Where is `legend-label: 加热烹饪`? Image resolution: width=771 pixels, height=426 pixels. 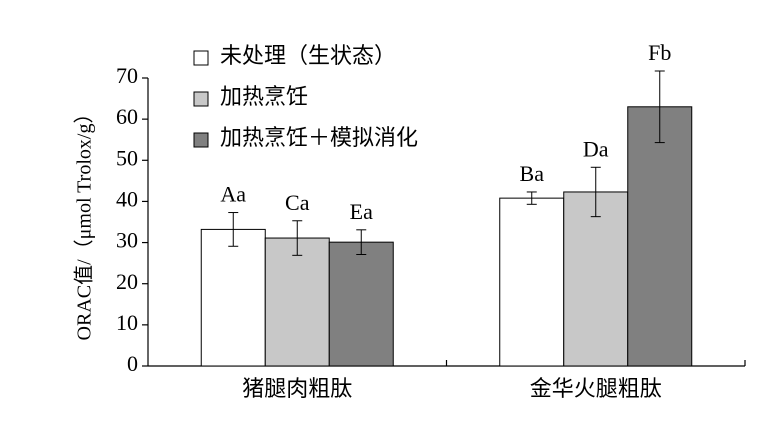
legend-label: 加热烹饪 is located at coordinates (264, 96).